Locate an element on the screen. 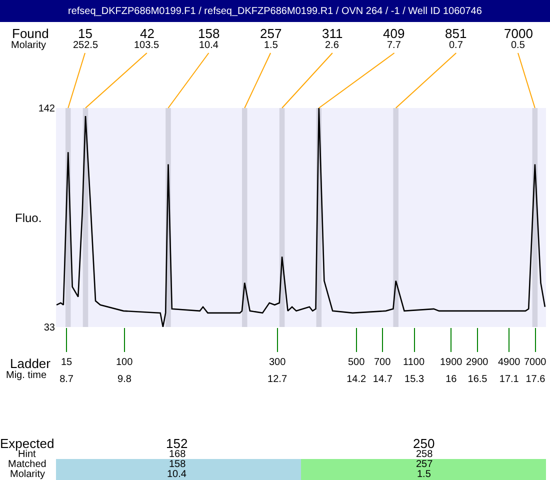 The width and height of the screenshot is (550, 480). x-tick-label: 12.7 is located at coordinates (278, 379).